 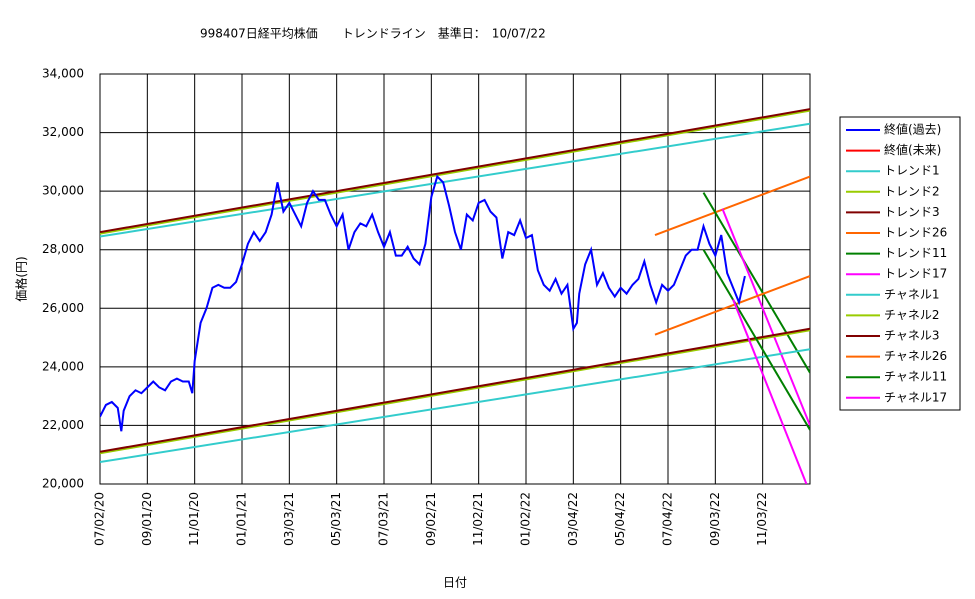 I want to click on legend-label: トレンド26, so click(x=915, y=233).